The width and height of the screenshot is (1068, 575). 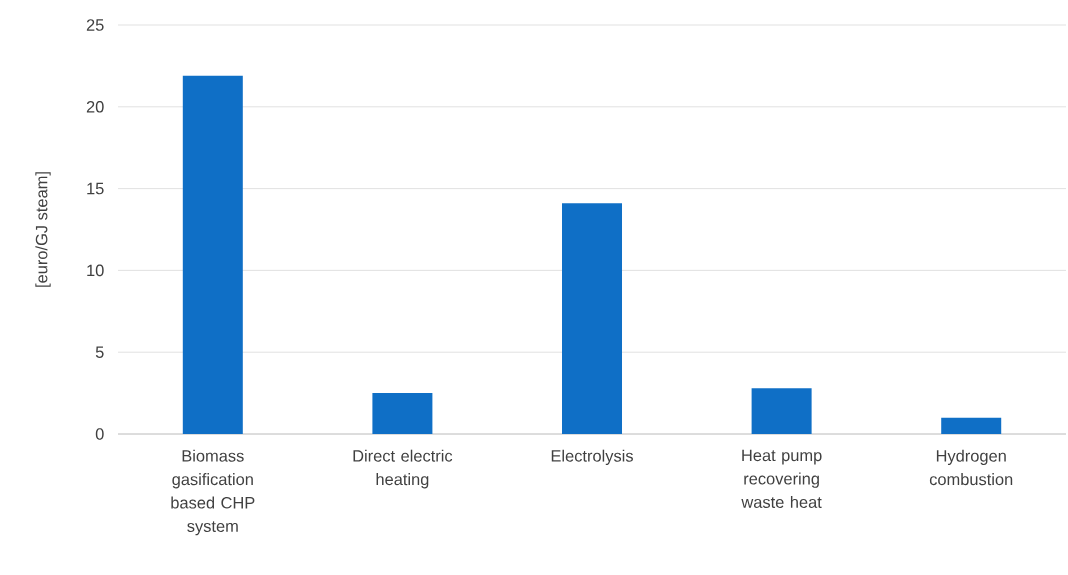 I want to click on y-axis-title: [euro/GJ steam], so click(x=43, y=229).